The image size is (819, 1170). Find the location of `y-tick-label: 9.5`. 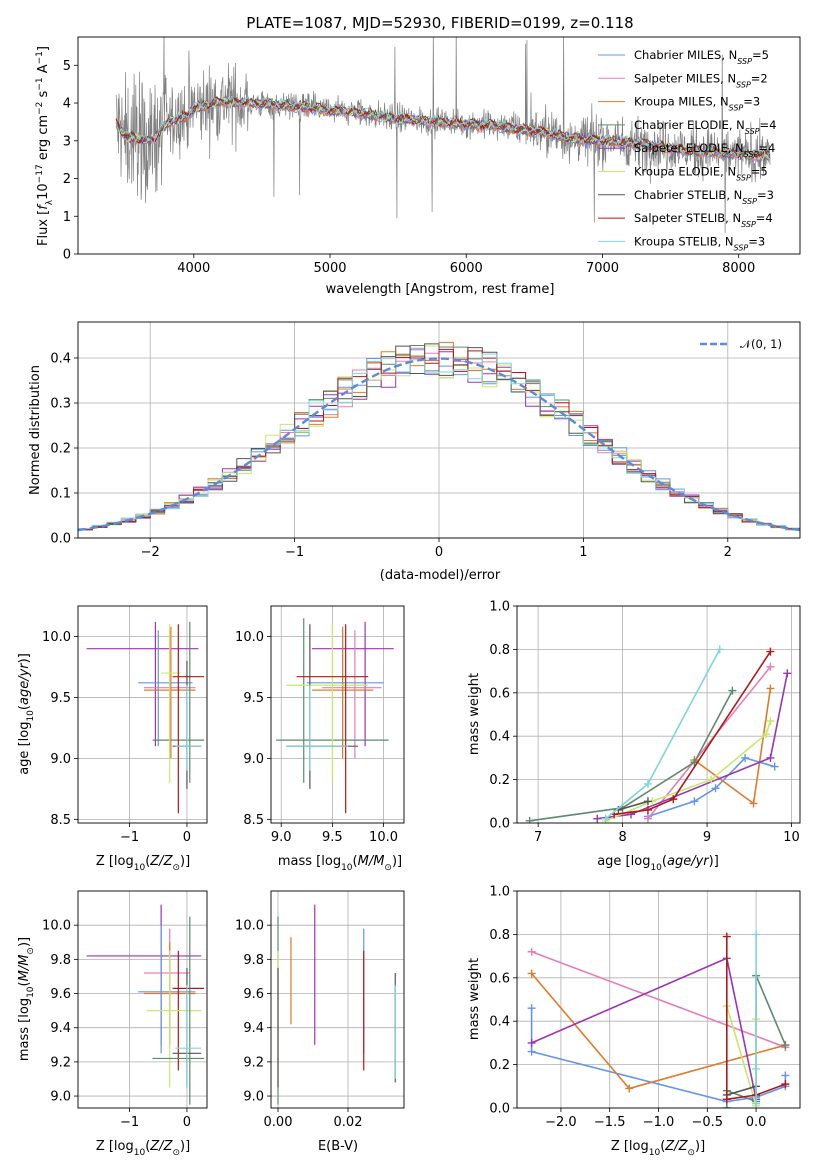

y-tick-label: 9.5 is located at coordinates (253, 698).